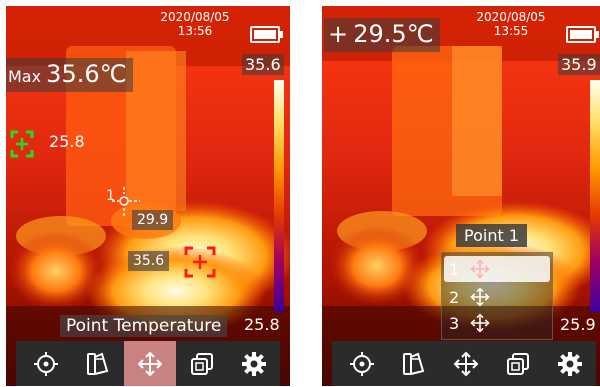 This screenshot has width=600, height=387. Describe the element at coordinates (497, 269) in the screenshot. I see `menu-item-point-1: 1` at that location.